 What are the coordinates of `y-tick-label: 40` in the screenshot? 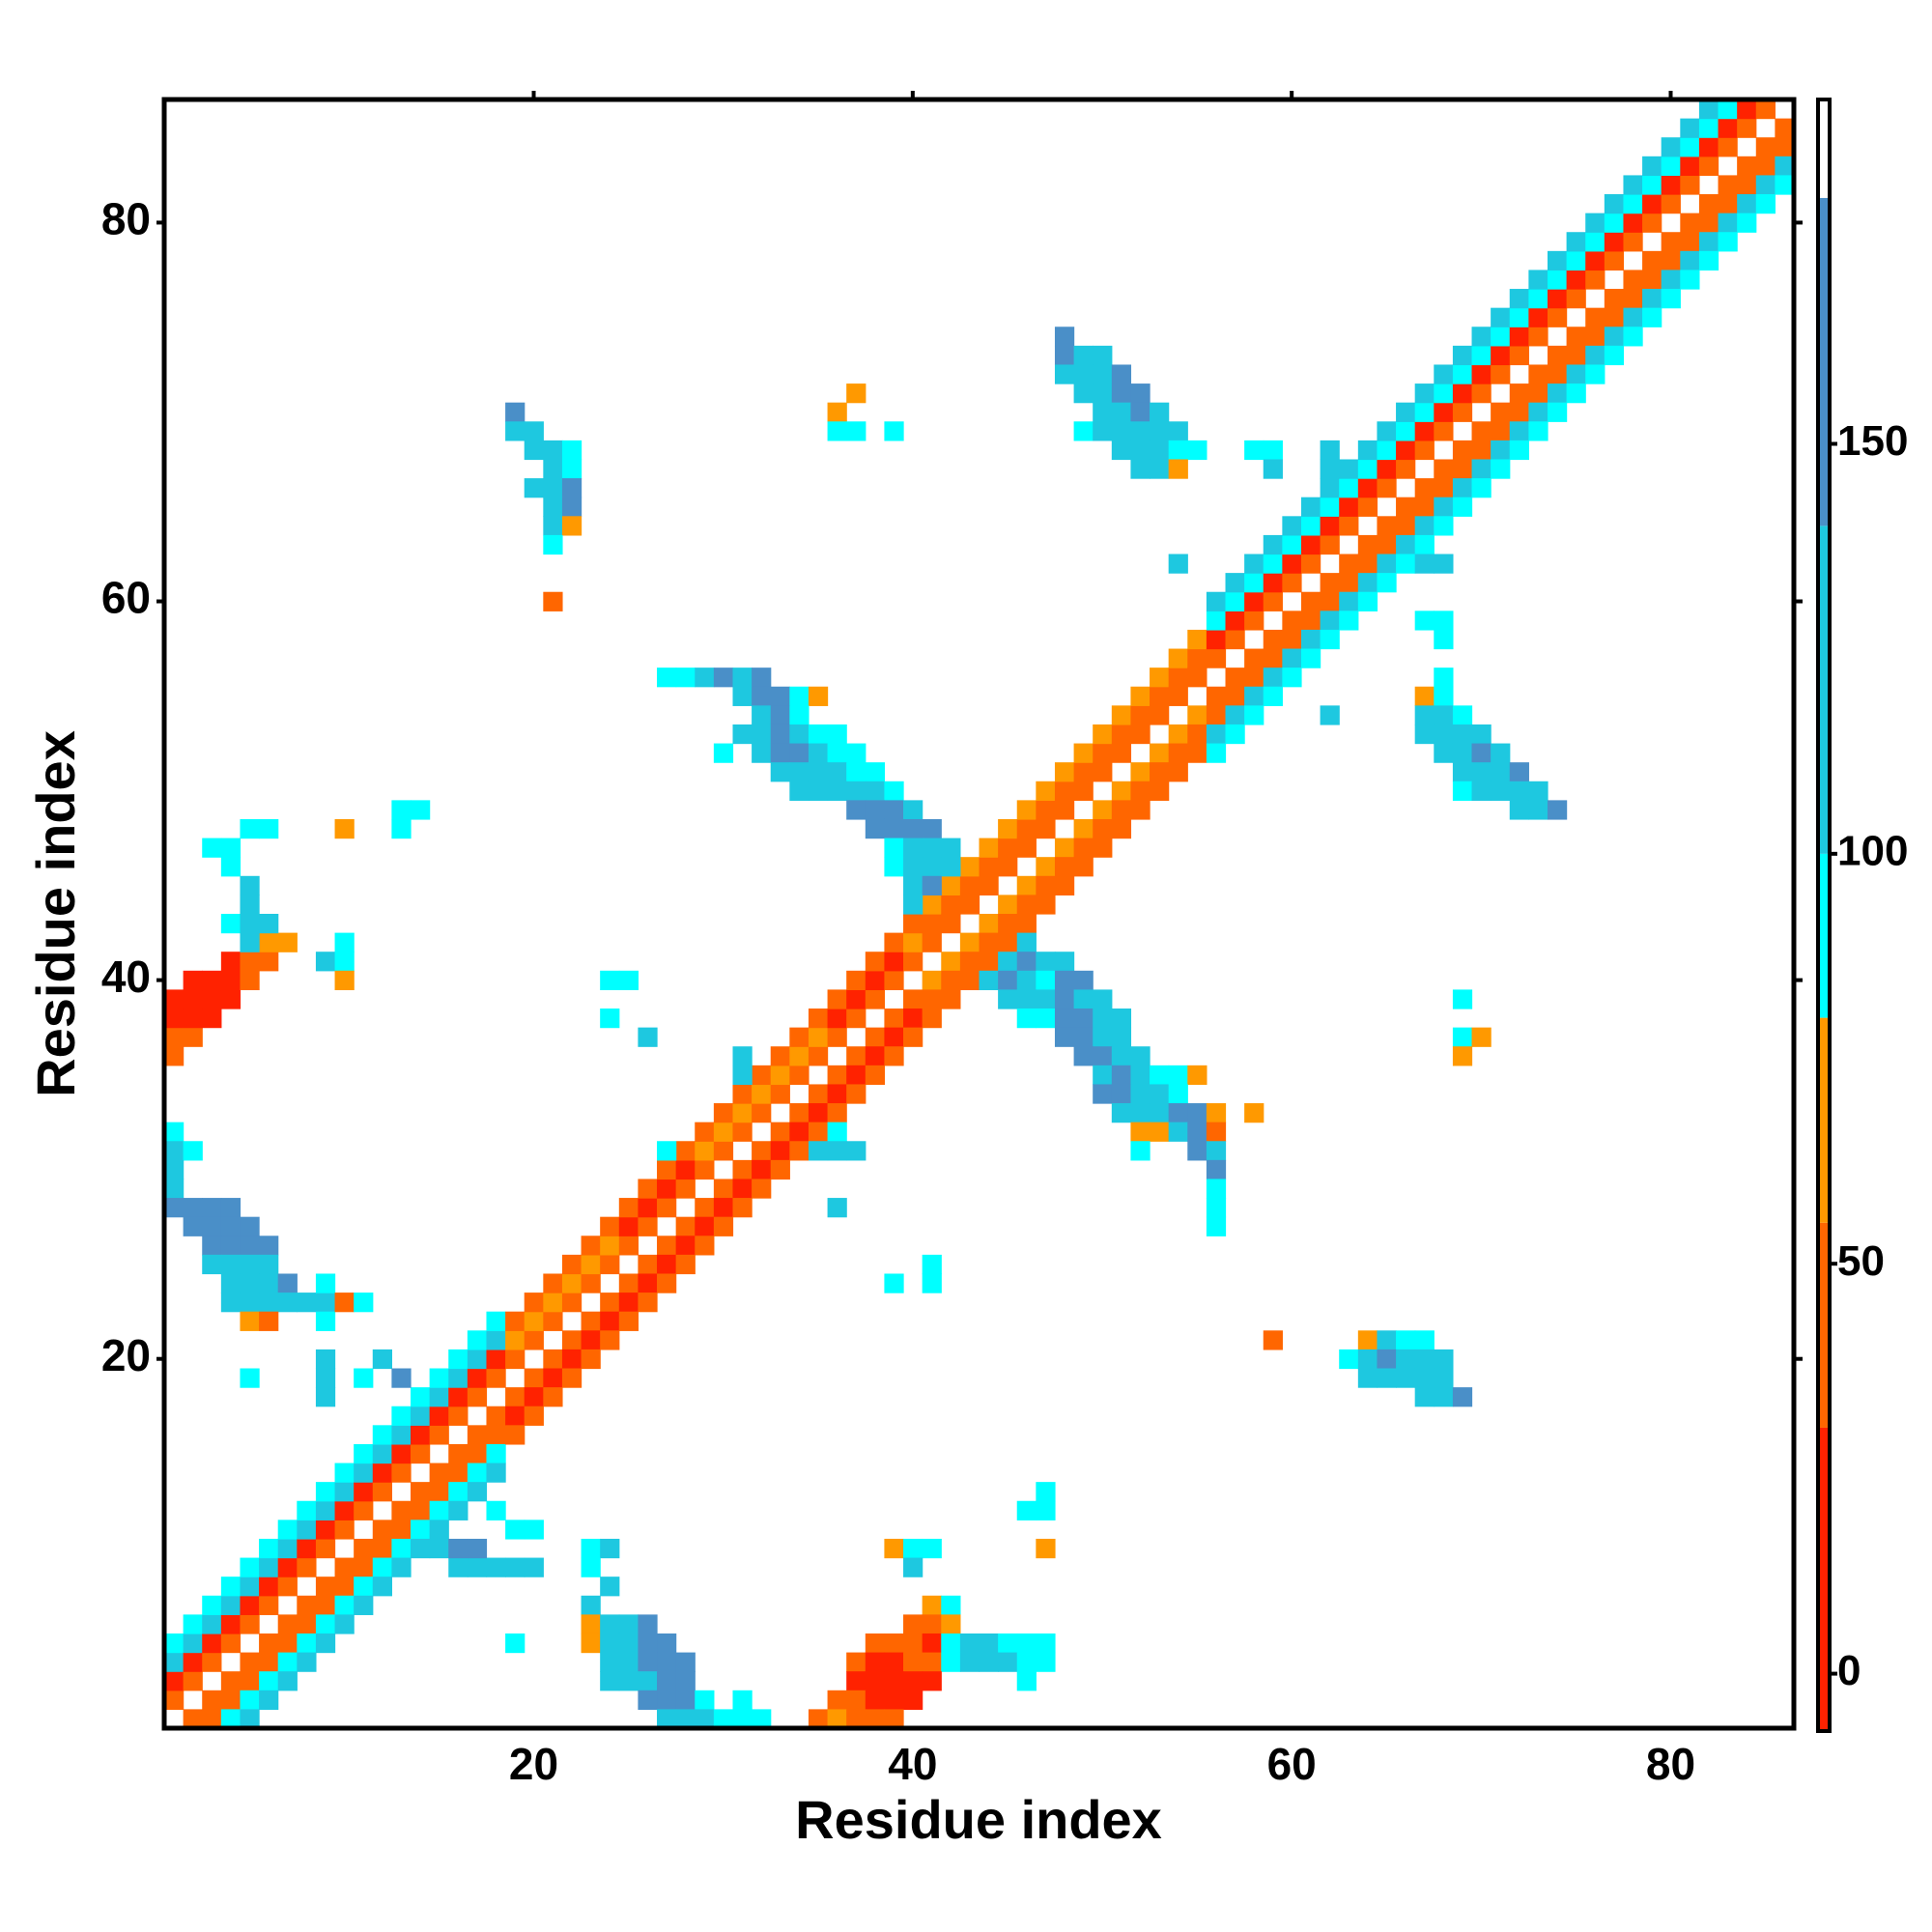 It's located at (126, 977).